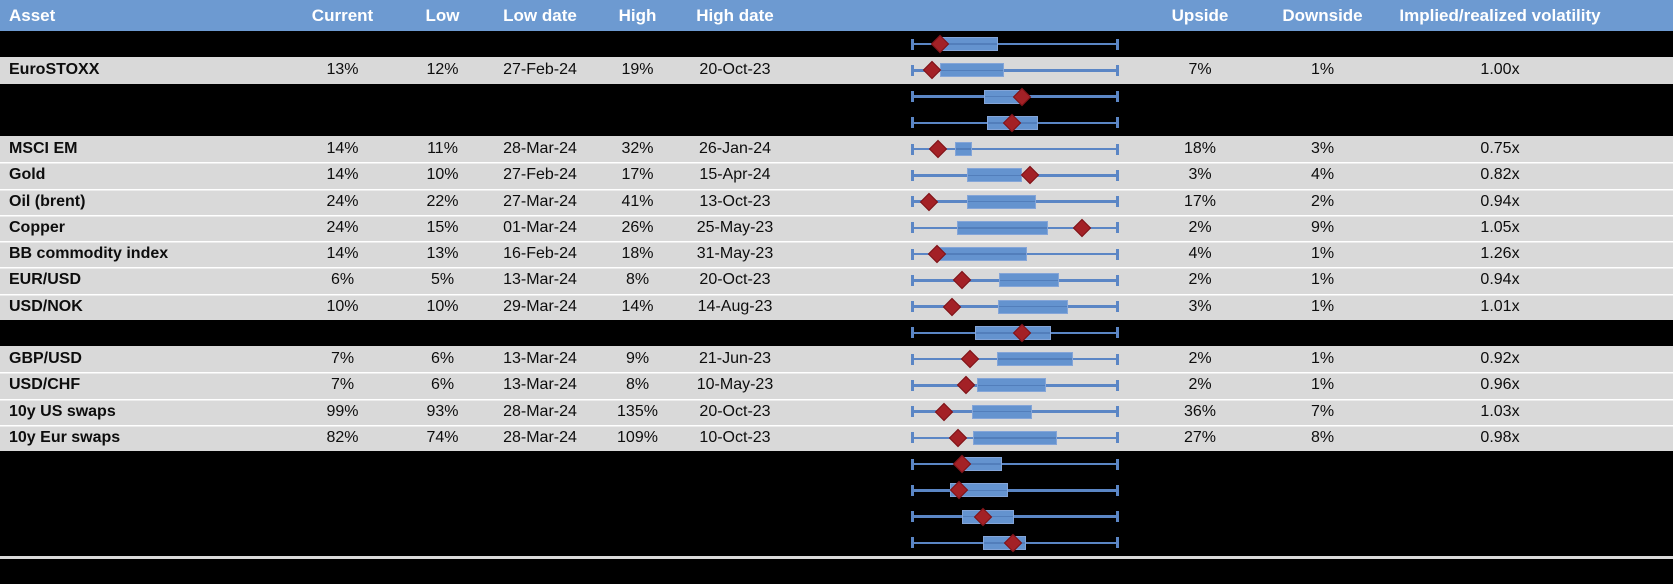  What do you see at coordinates (442, 149) in the screenshot?
I see `cell-low: 11%` at bounding box center [442, 149].